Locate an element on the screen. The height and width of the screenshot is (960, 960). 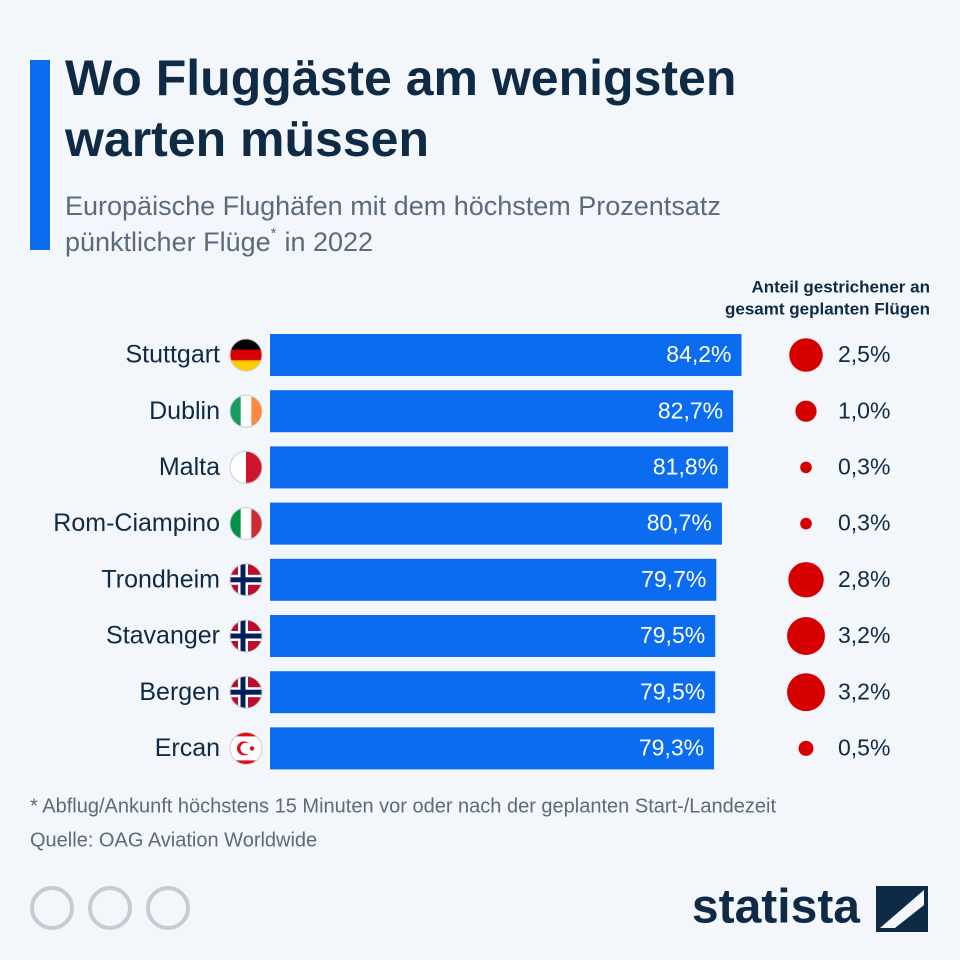
subtitle: pünktlicher Flüge* in 2022 is located at coordinates (219, 241).